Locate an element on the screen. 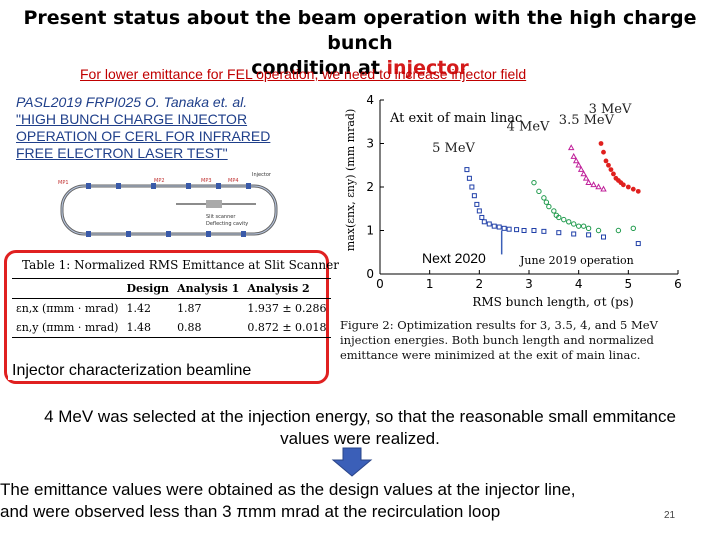  chart-x-tick-label: 2 is located at coordinates (480, 284).